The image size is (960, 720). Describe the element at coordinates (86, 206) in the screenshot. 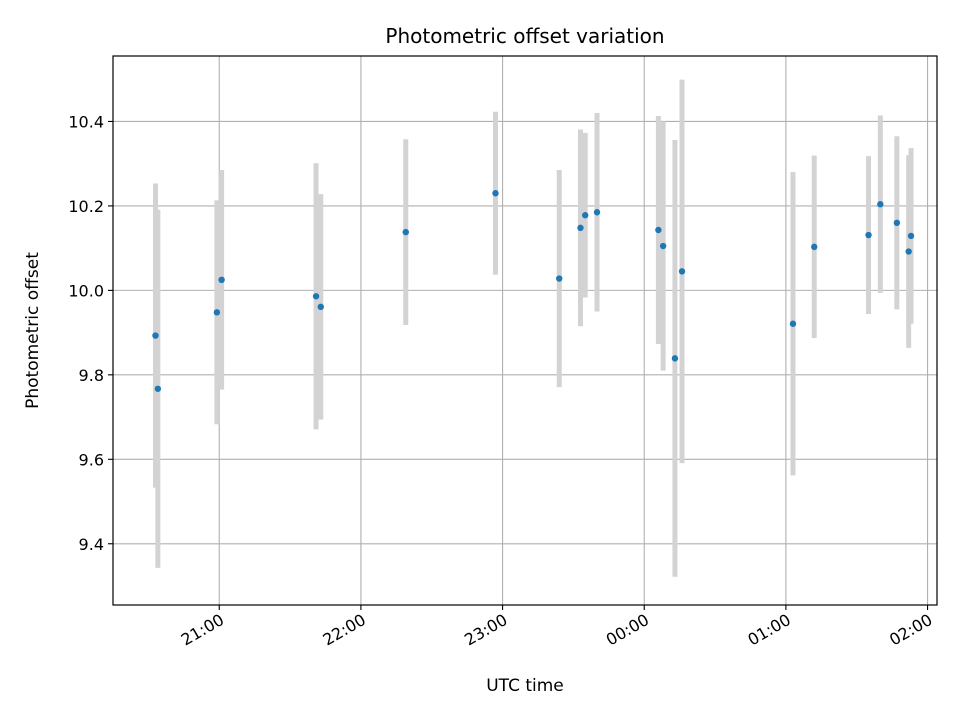

I see `y-tick-label: 10.2` at that location.